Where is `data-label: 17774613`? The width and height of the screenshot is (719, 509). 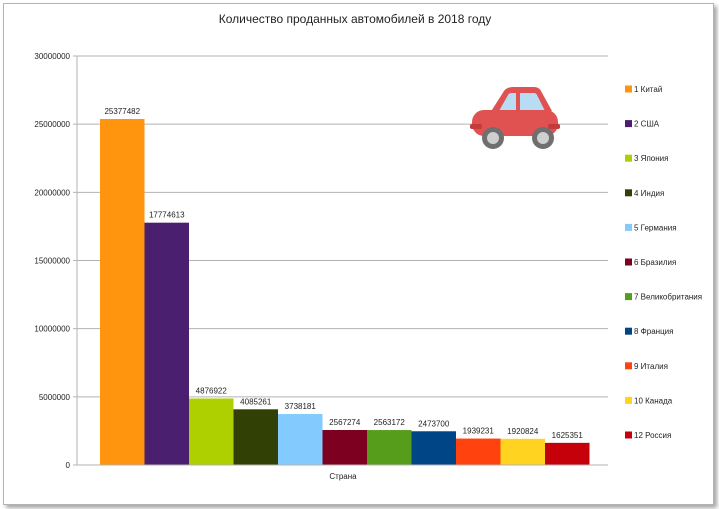
data-label: 17774613 is located at coordinates (167, 215).